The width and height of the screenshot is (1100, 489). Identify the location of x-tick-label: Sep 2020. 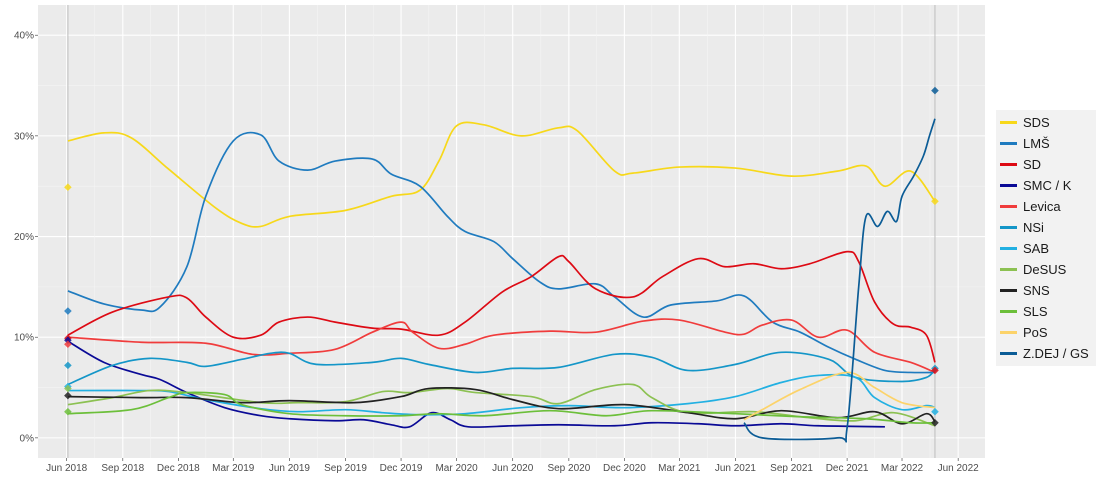
(568, 468).